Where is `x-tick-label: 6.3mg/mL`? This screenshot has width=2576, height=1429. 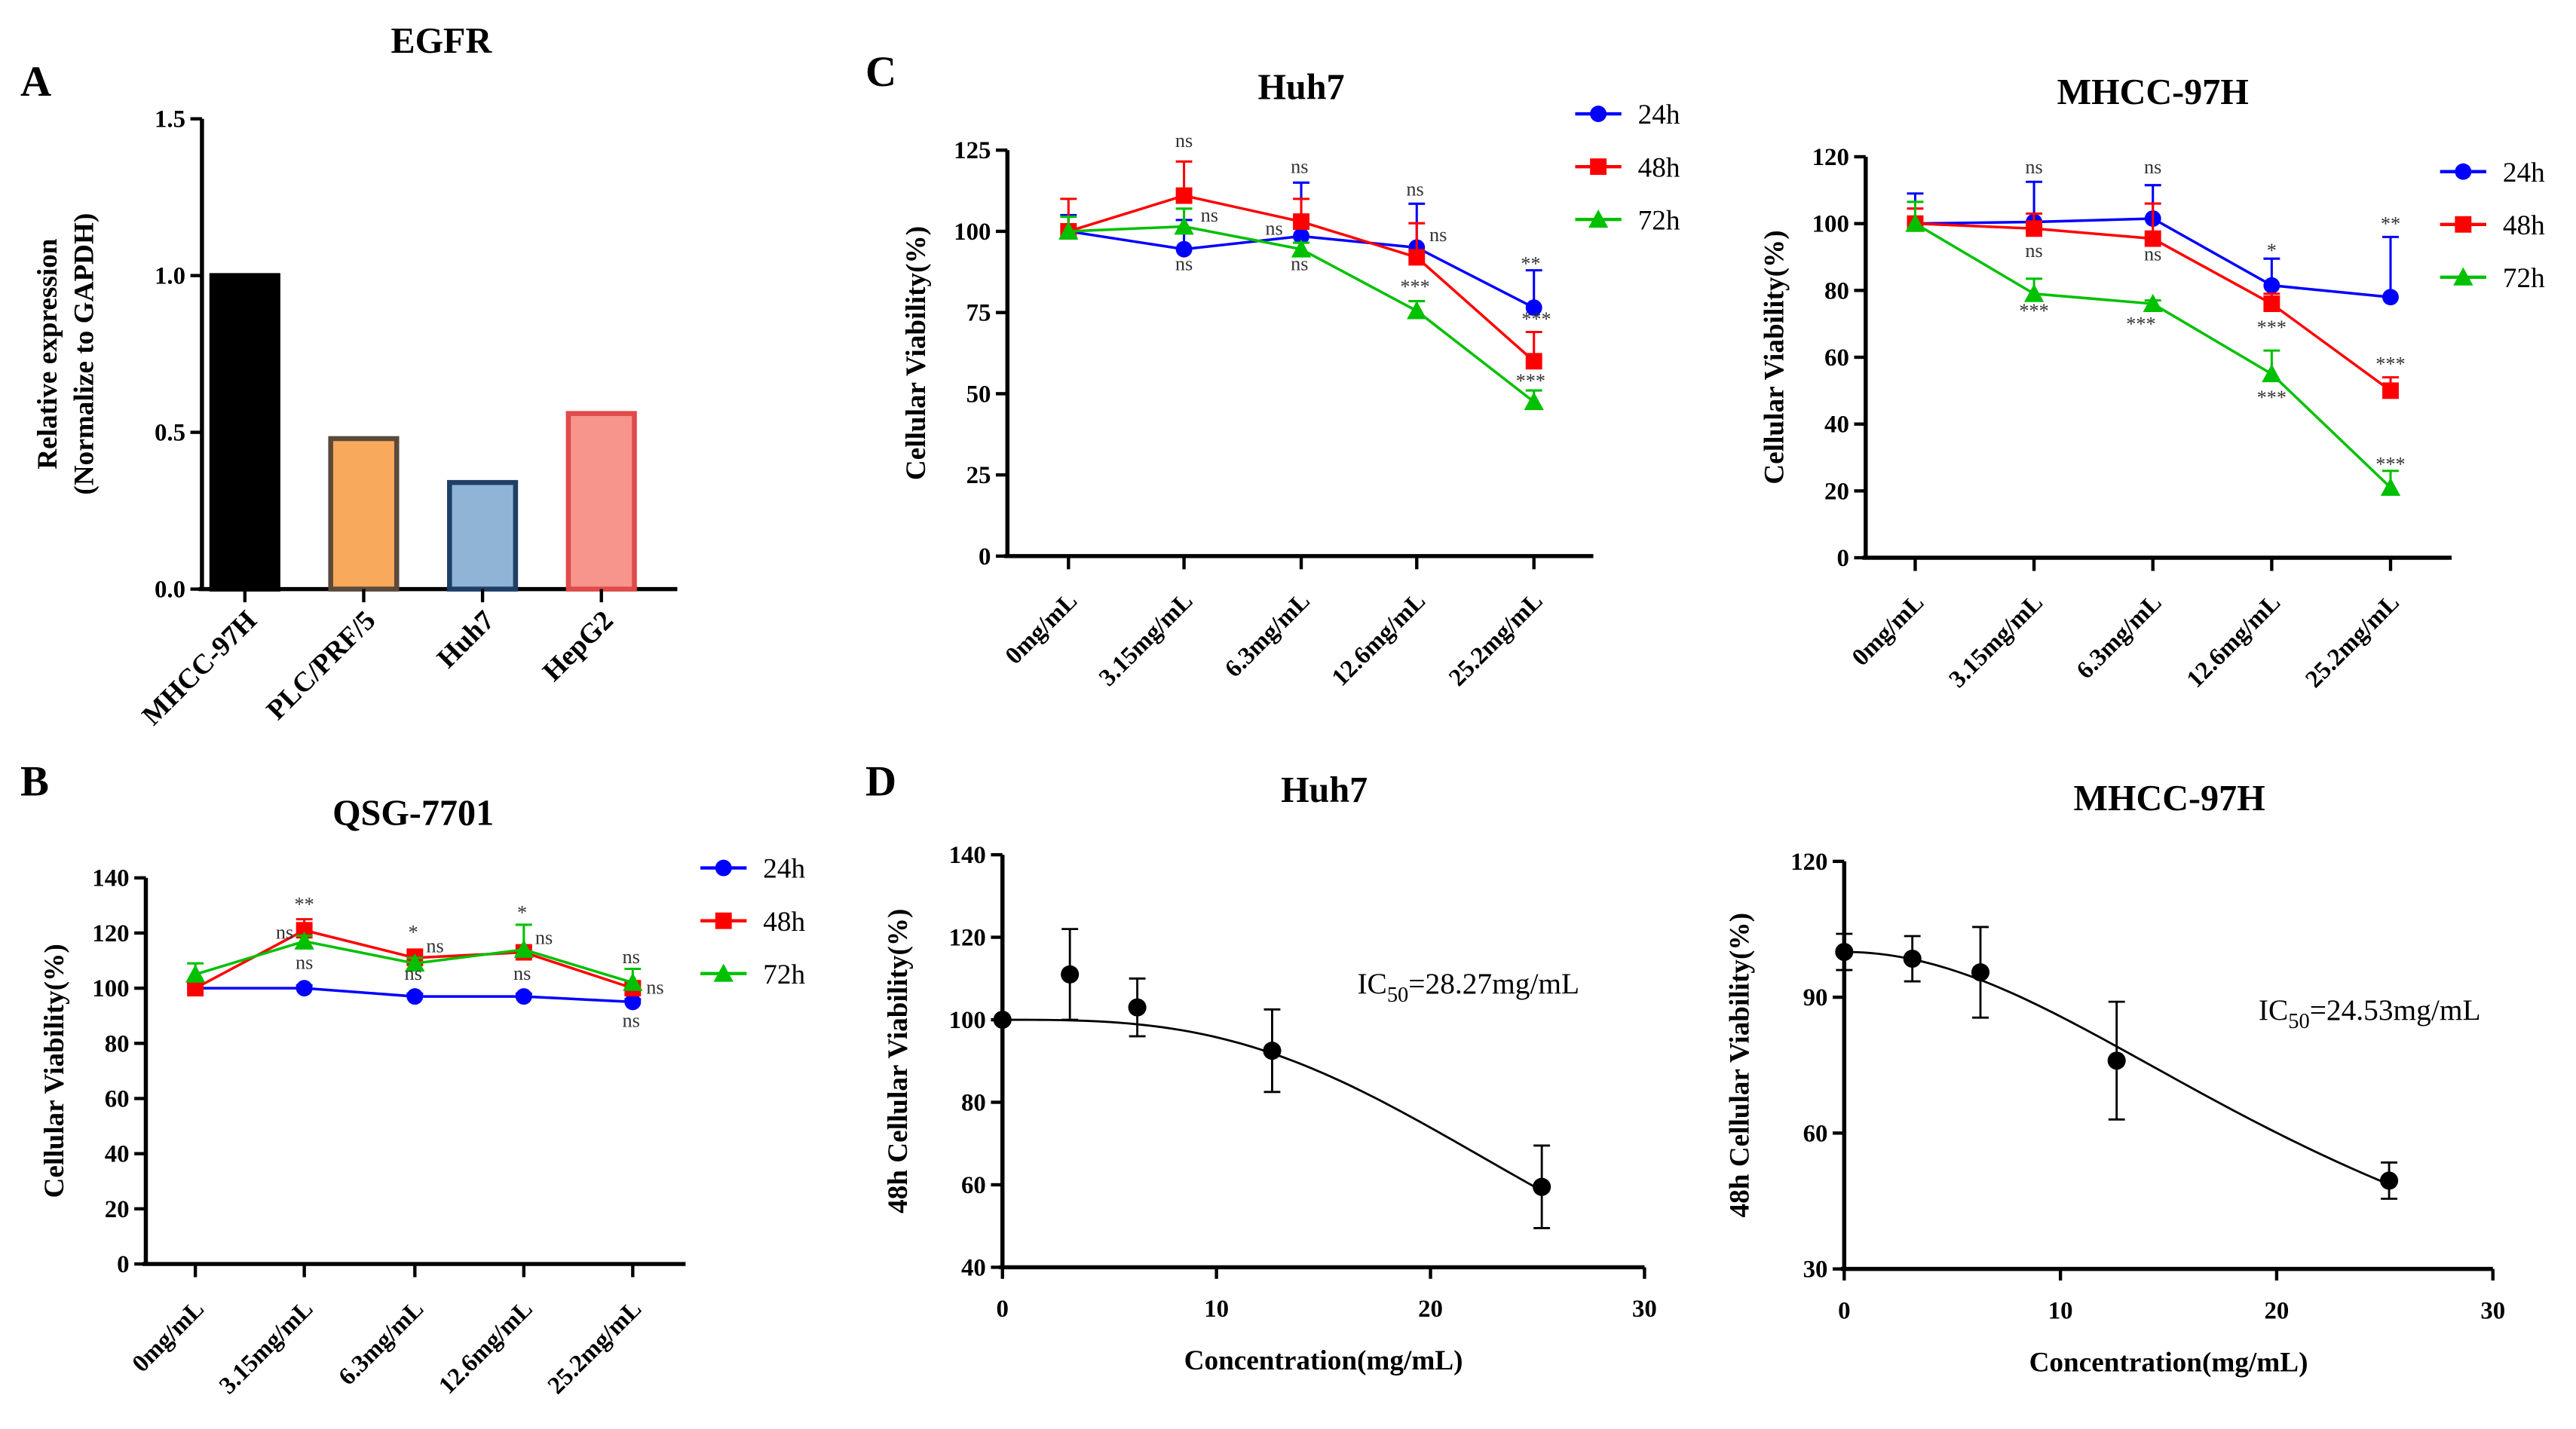
x-tick-label: 6.3mg/mL is located at coordinates (2119, 637).